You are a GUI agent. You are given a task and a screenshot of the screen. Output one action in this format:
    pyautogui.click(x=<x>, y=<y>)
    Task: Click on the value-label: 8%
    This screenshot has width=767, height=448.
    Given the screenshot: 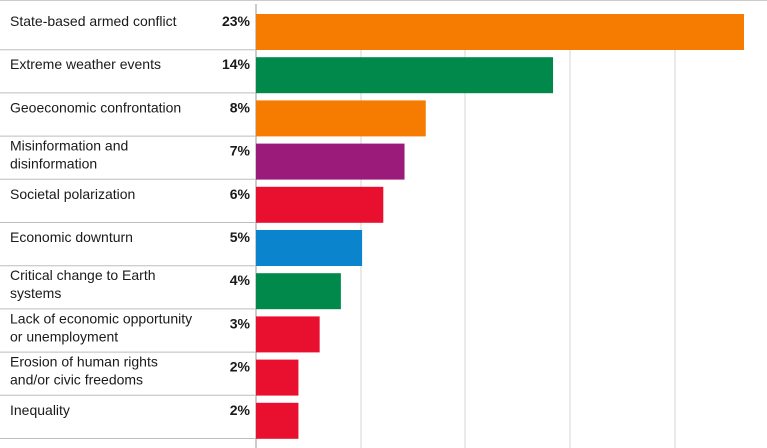 What is the action you would take?
    pyautogui.click(x=240, y=107)
    